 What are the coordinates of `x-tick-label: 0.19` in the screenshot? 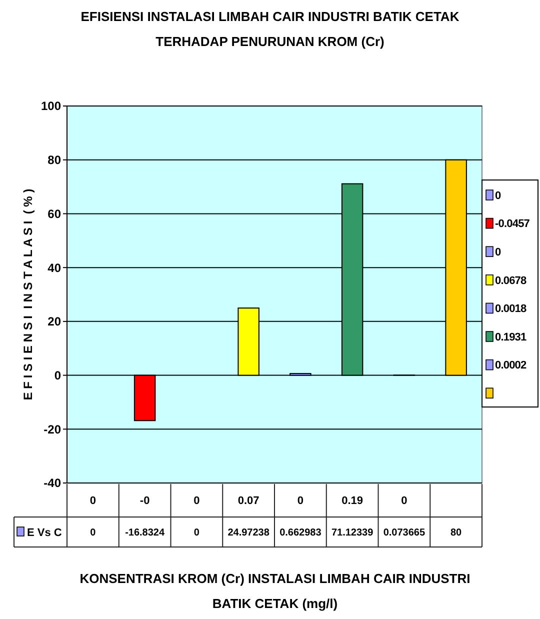 It's located at (353, 500).